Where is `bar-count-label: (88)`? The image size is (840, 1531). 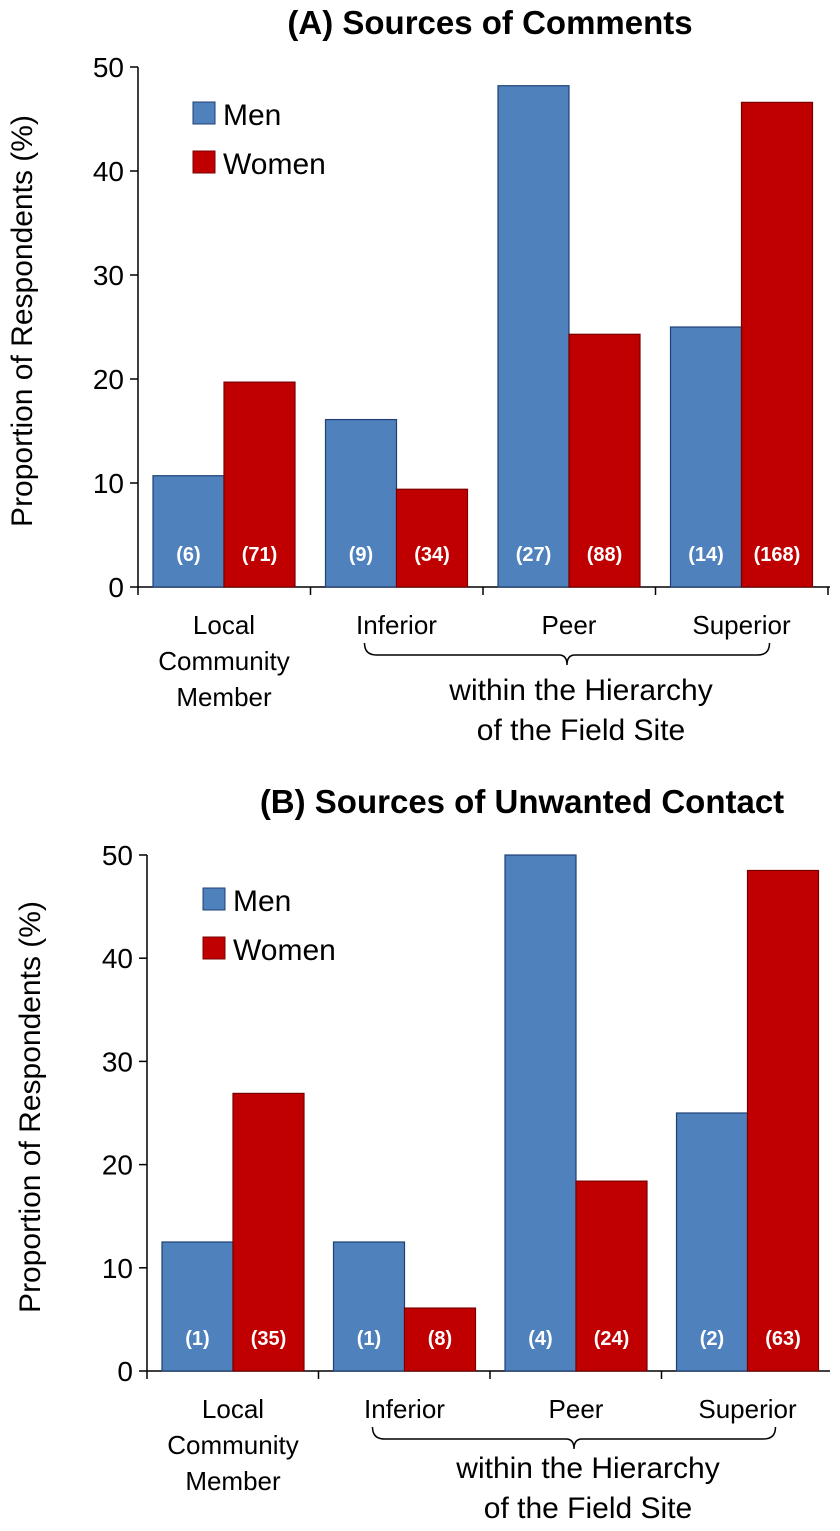 bar-count-label: (88) is located at coordinates (605, 555).